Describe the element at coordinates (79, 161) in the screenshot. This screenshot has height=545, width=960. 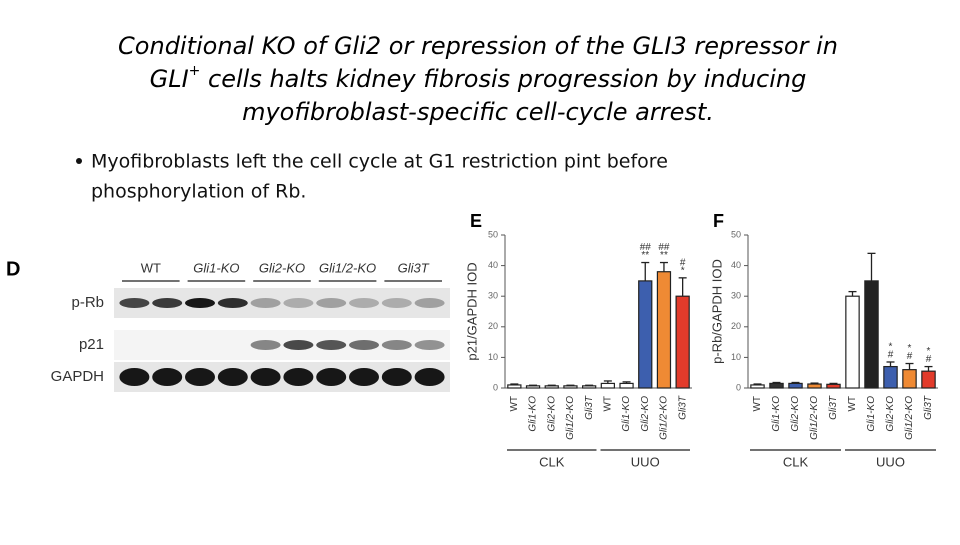
I see `bullet-dot` at that location.